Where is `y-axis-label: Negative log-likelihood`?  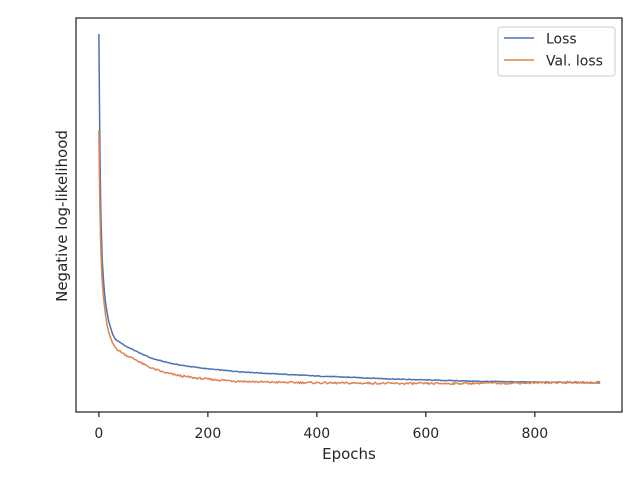
y-axis-label: Negative log-likelihood is located at coordinates (62, 216).